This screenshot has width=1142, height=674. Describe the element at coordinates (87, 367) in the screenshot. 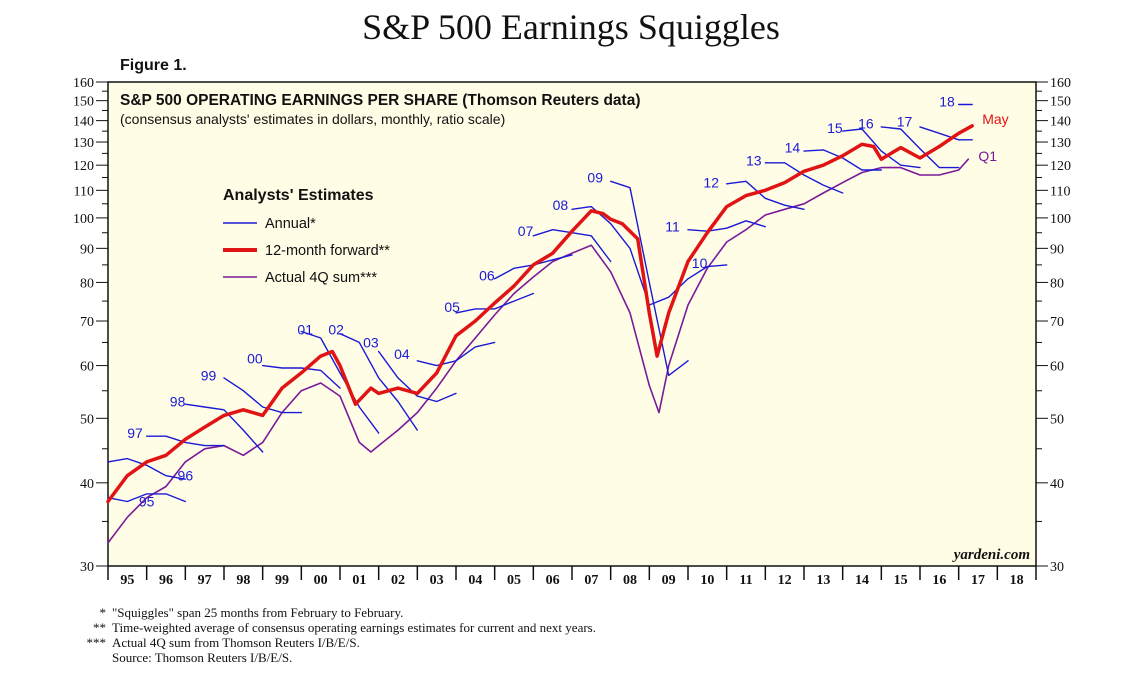

I see `y-tick-label-left: 60` at that location.